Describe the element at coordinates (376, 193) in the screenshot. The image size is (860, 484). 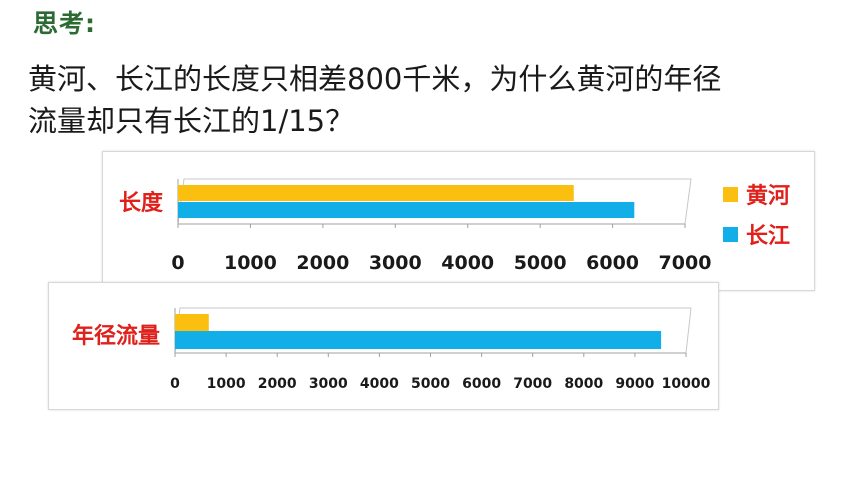
I see `length-bar-yellow-river` at that location.